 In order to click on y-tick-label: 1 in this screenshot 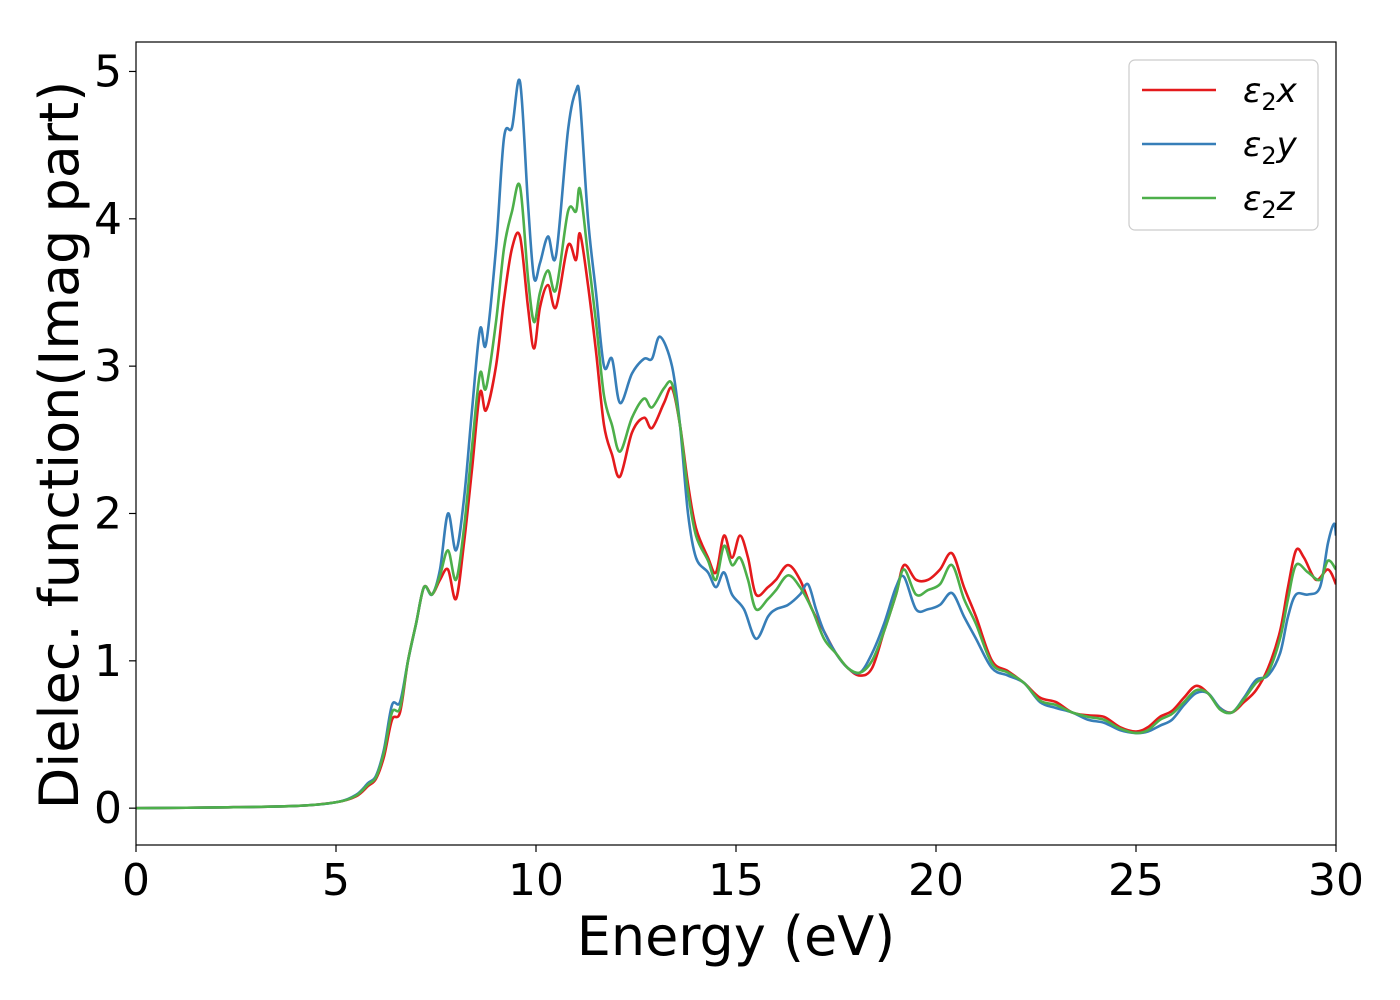, I will do `click(108, 661)`.